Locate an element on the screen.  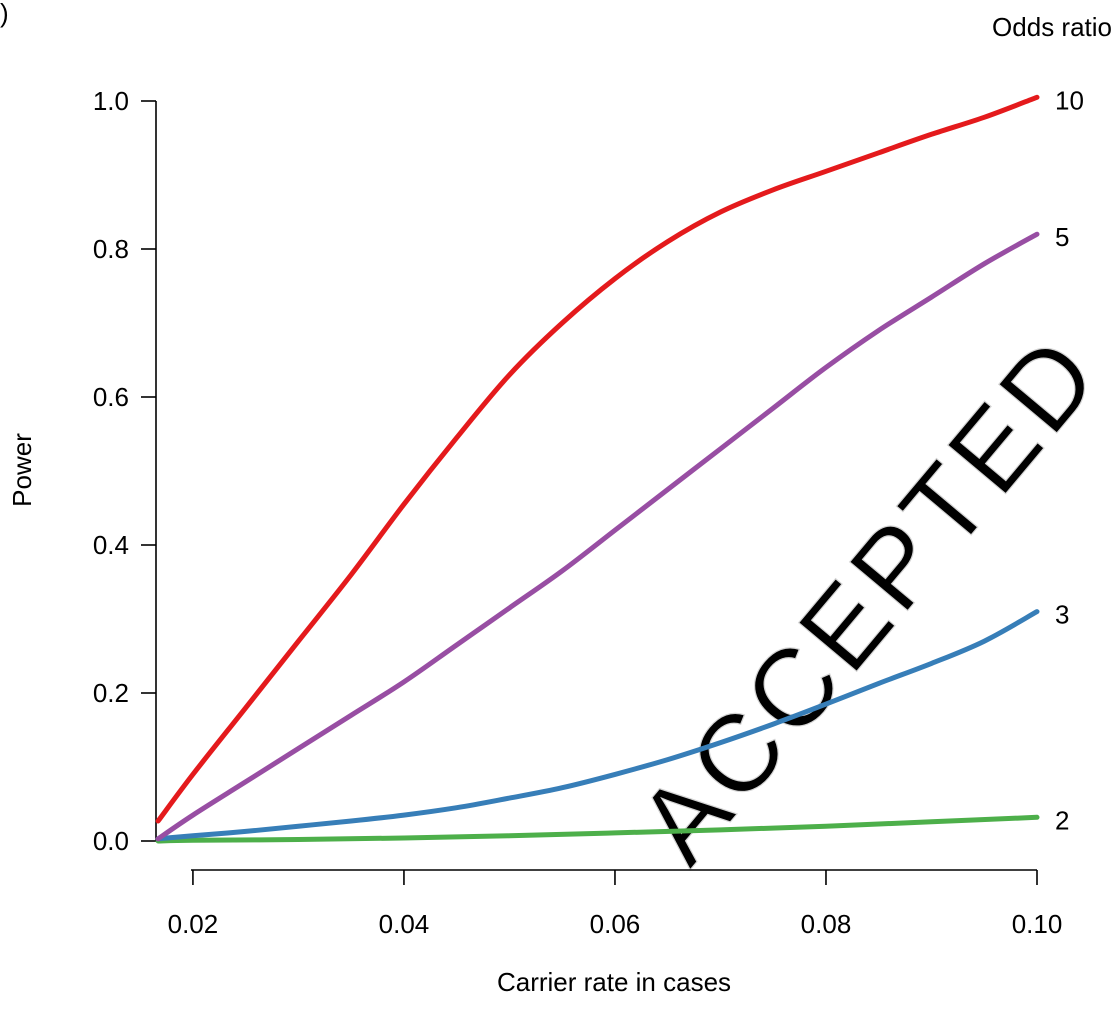
y-tick-label: 0.2 is located at coordinates (111, 693).